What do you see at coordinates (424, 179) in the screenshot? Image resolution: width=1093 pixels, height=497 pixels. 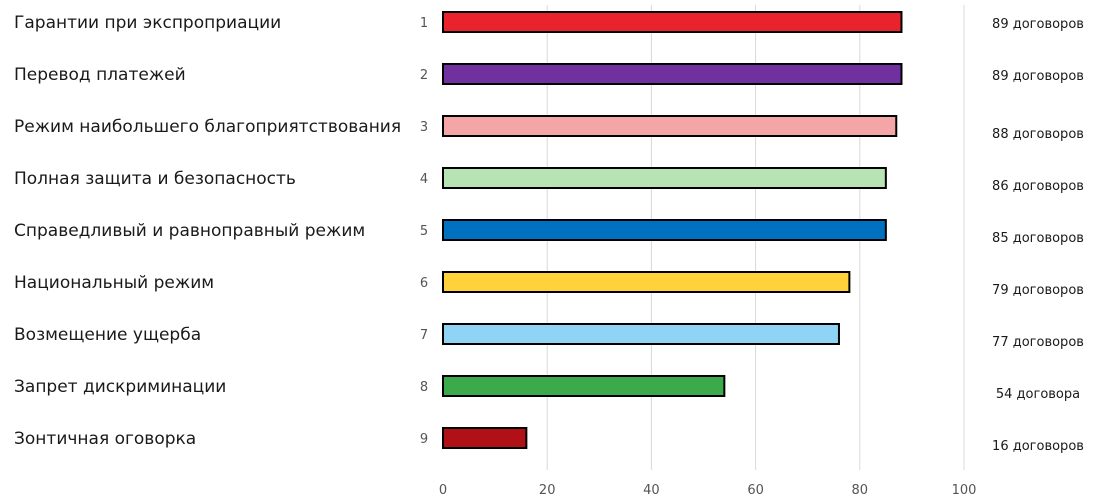 I see `row-number: 4` at bounding box center [424, 179].